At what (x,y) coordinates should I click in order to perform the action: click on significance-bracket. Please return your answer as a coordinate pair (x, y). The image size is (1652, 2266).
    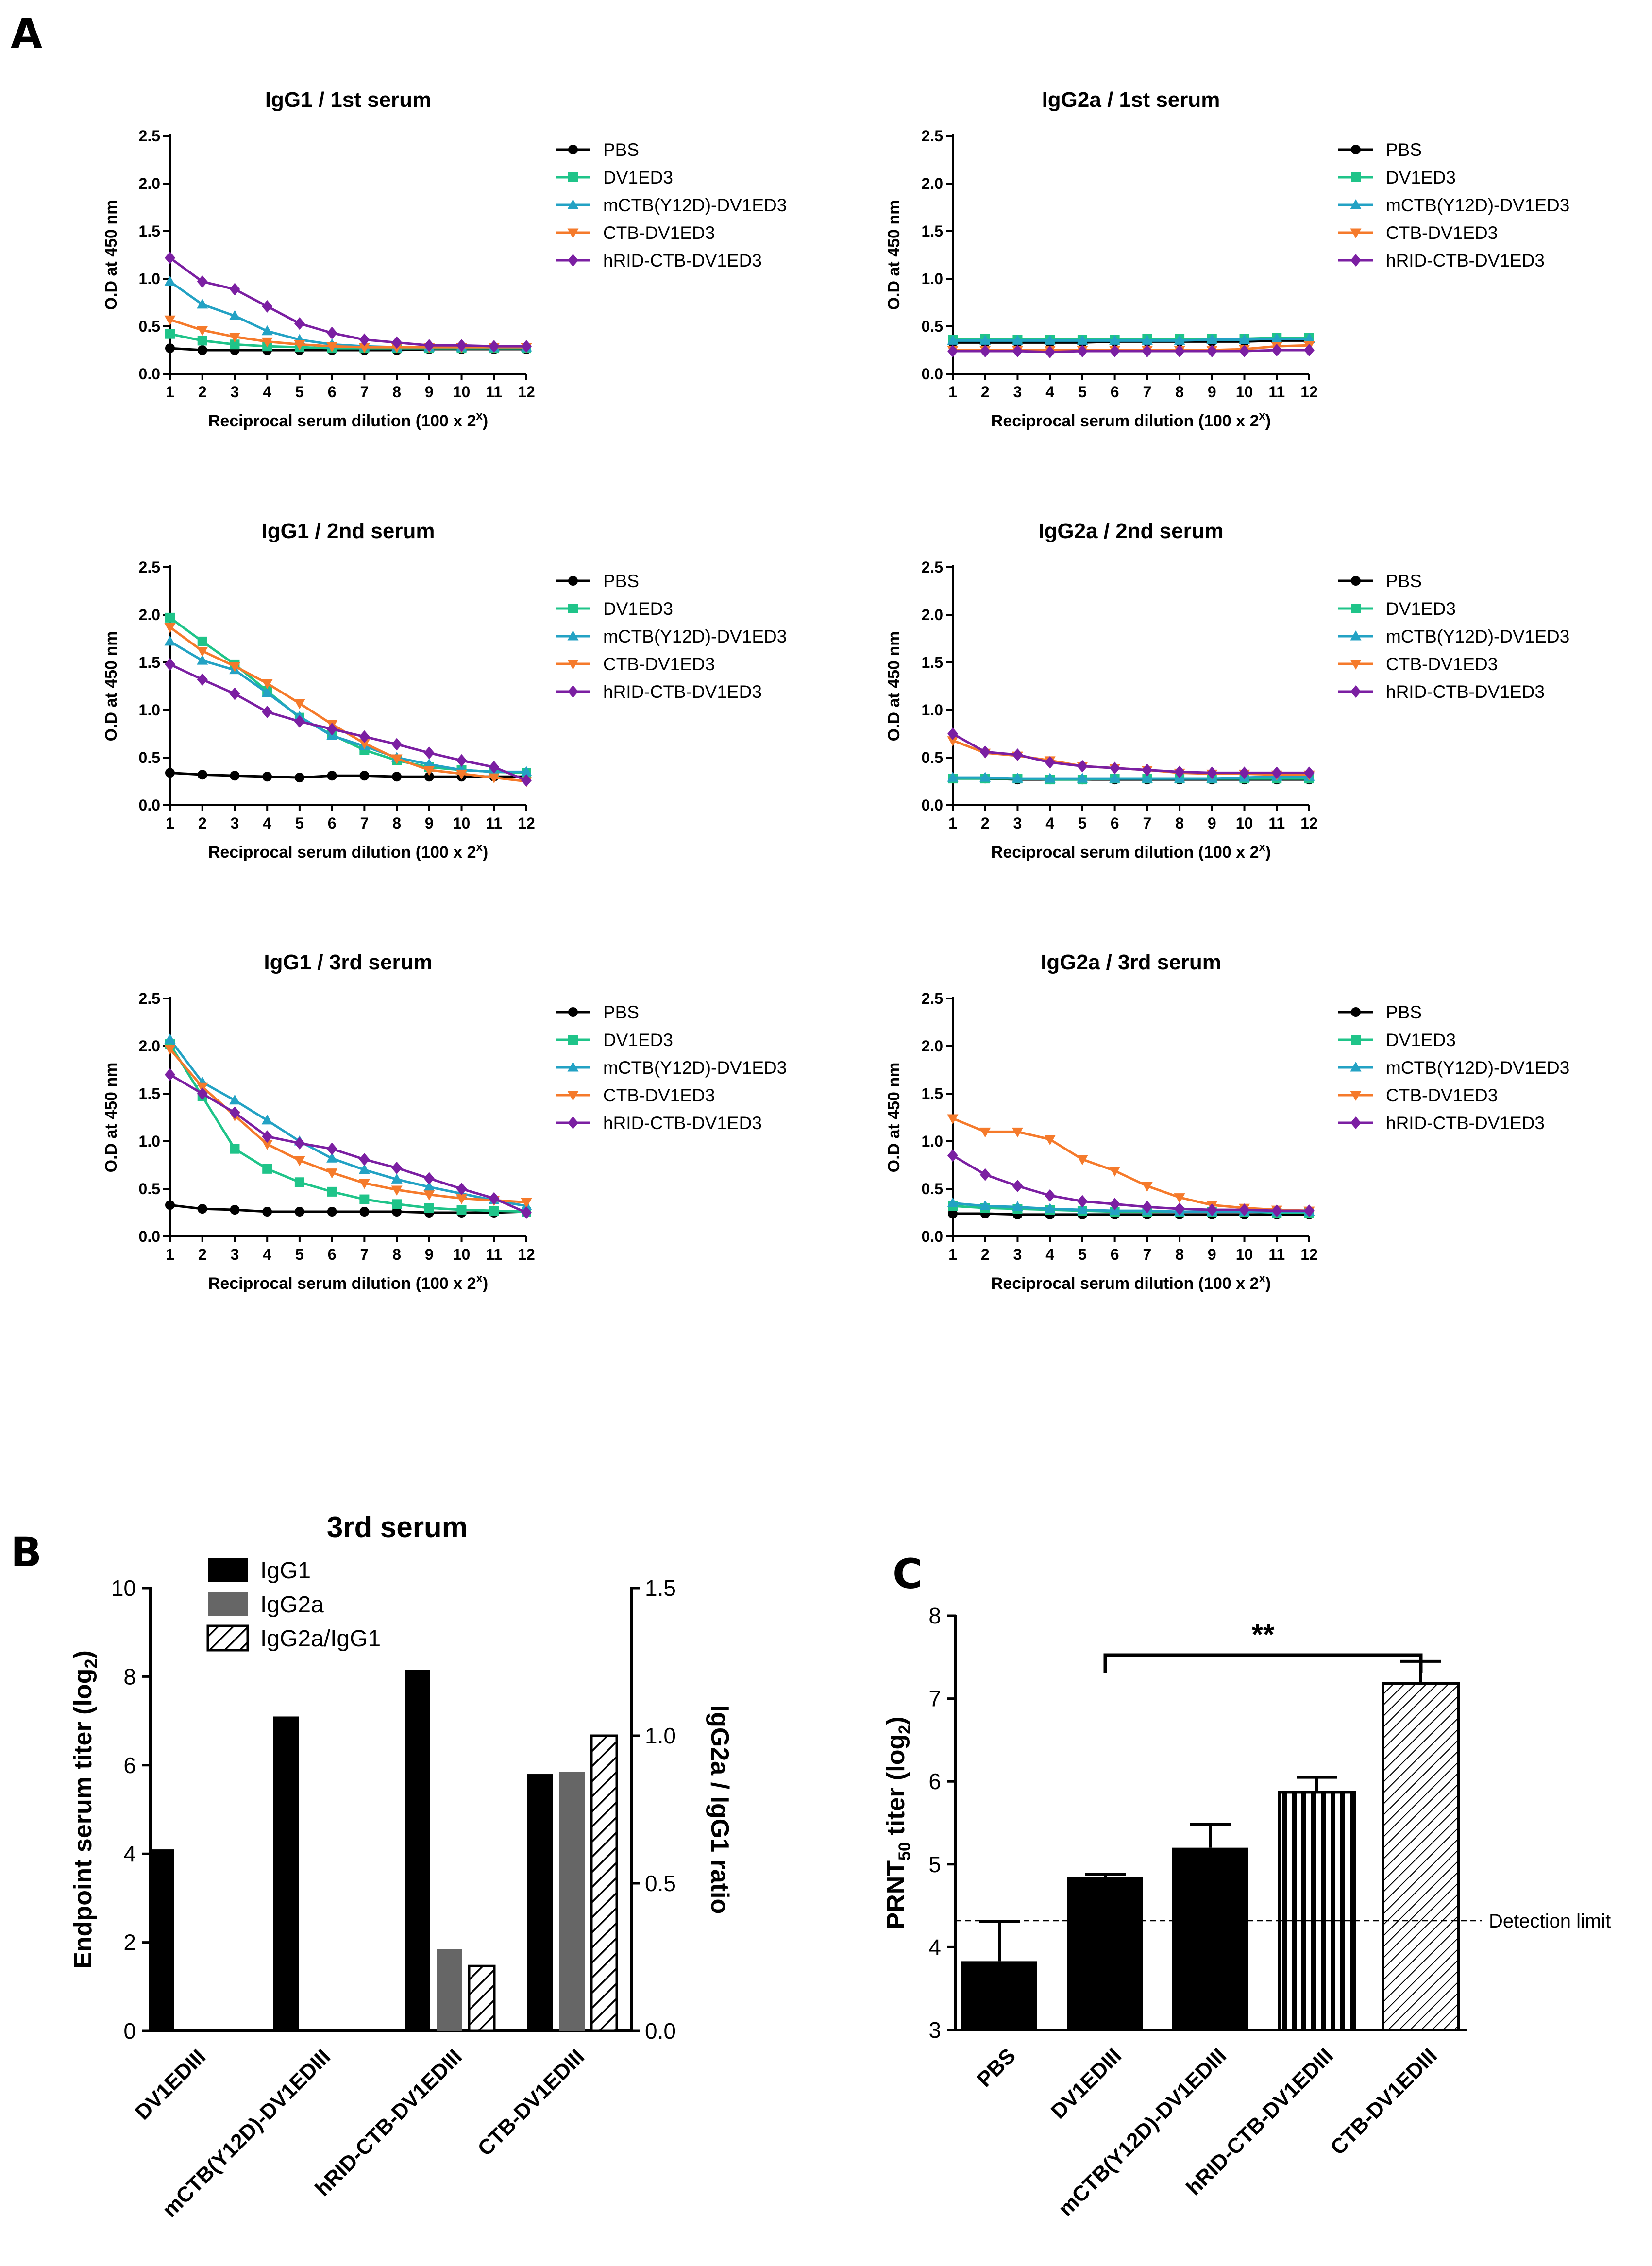
    Looking at the image, I should click on (1263, 1663).